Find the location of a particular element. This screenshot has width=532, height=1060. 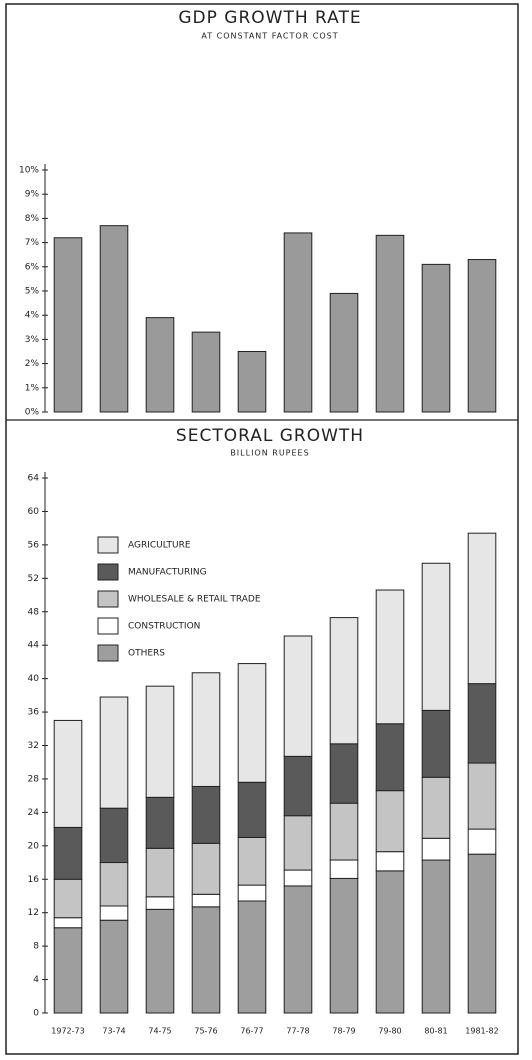

y-tick-label: 64 is located at coordinates (34, 479).